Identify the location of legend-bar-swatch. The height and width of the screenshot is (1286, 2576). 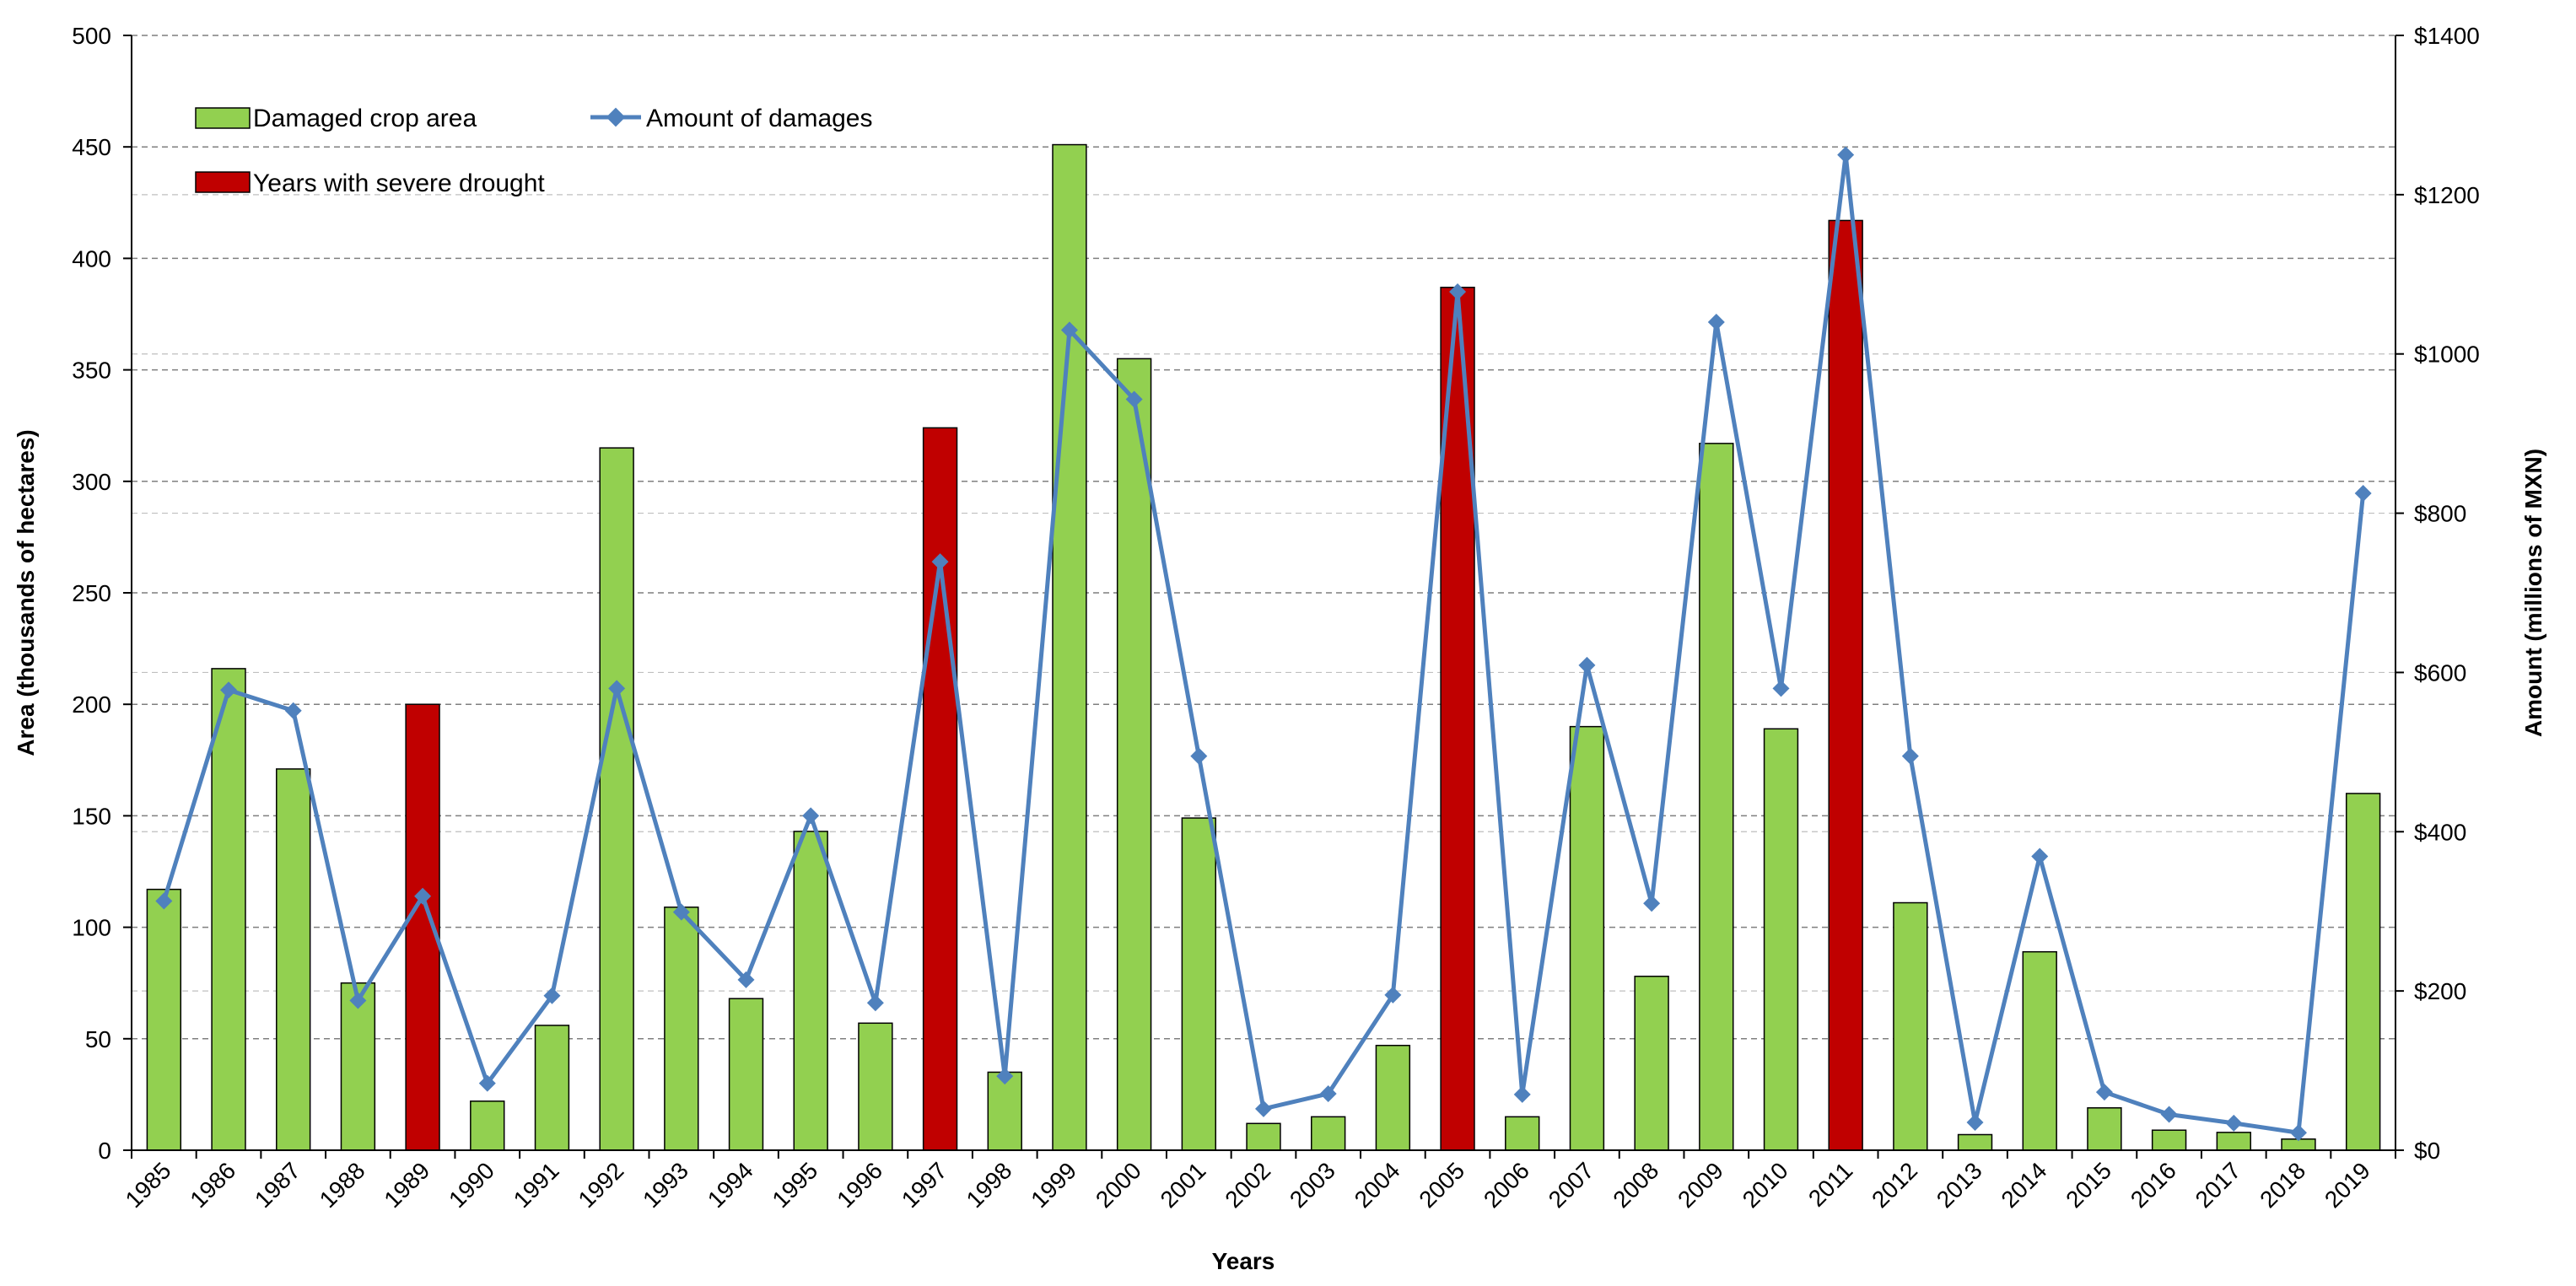
(223, 118).